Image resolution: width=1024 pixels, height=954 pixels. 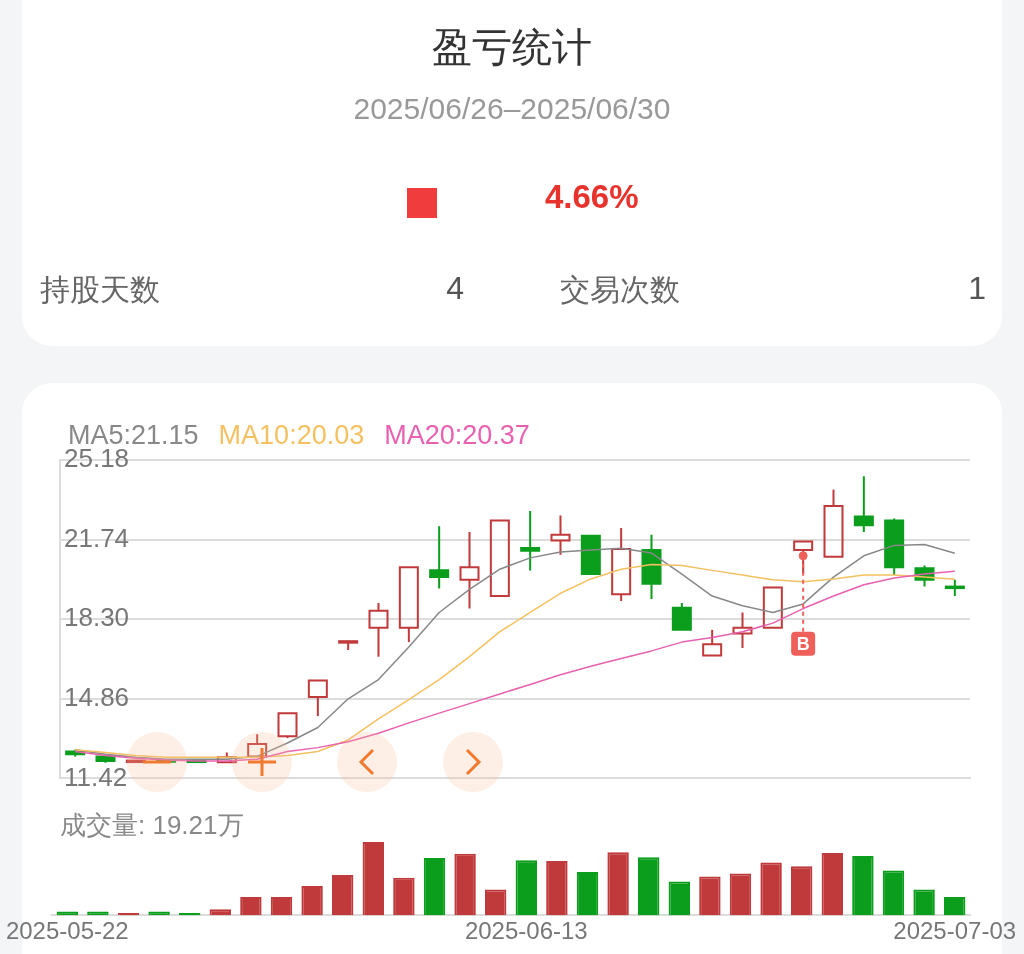 What do you see at coordinates (620, 290) in the screenshot?
I see `text: 交易次数` at bounding box center [620, 290].